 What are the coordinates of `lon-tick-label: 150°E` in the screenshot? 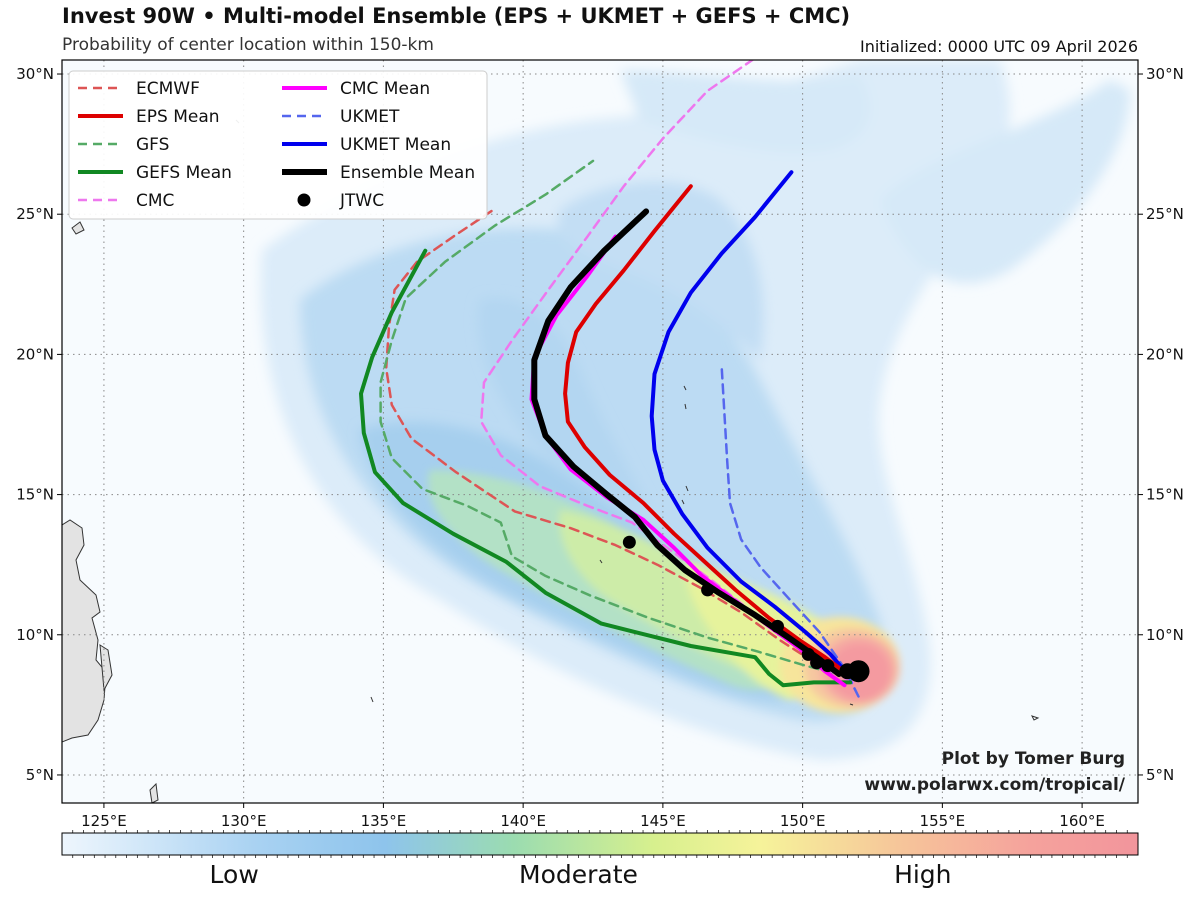 It's located at (803, 821).